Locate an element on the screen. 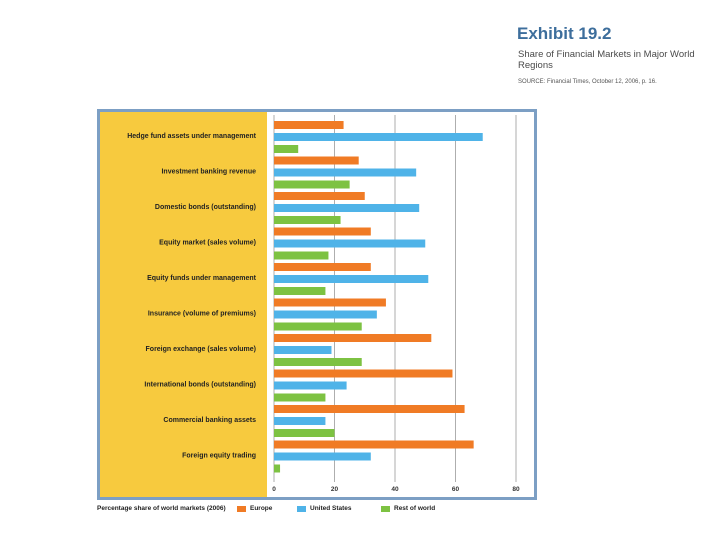 This screenshot has height=540, width=720. x-tick-label: 80 is located at coordinates (516, 489).